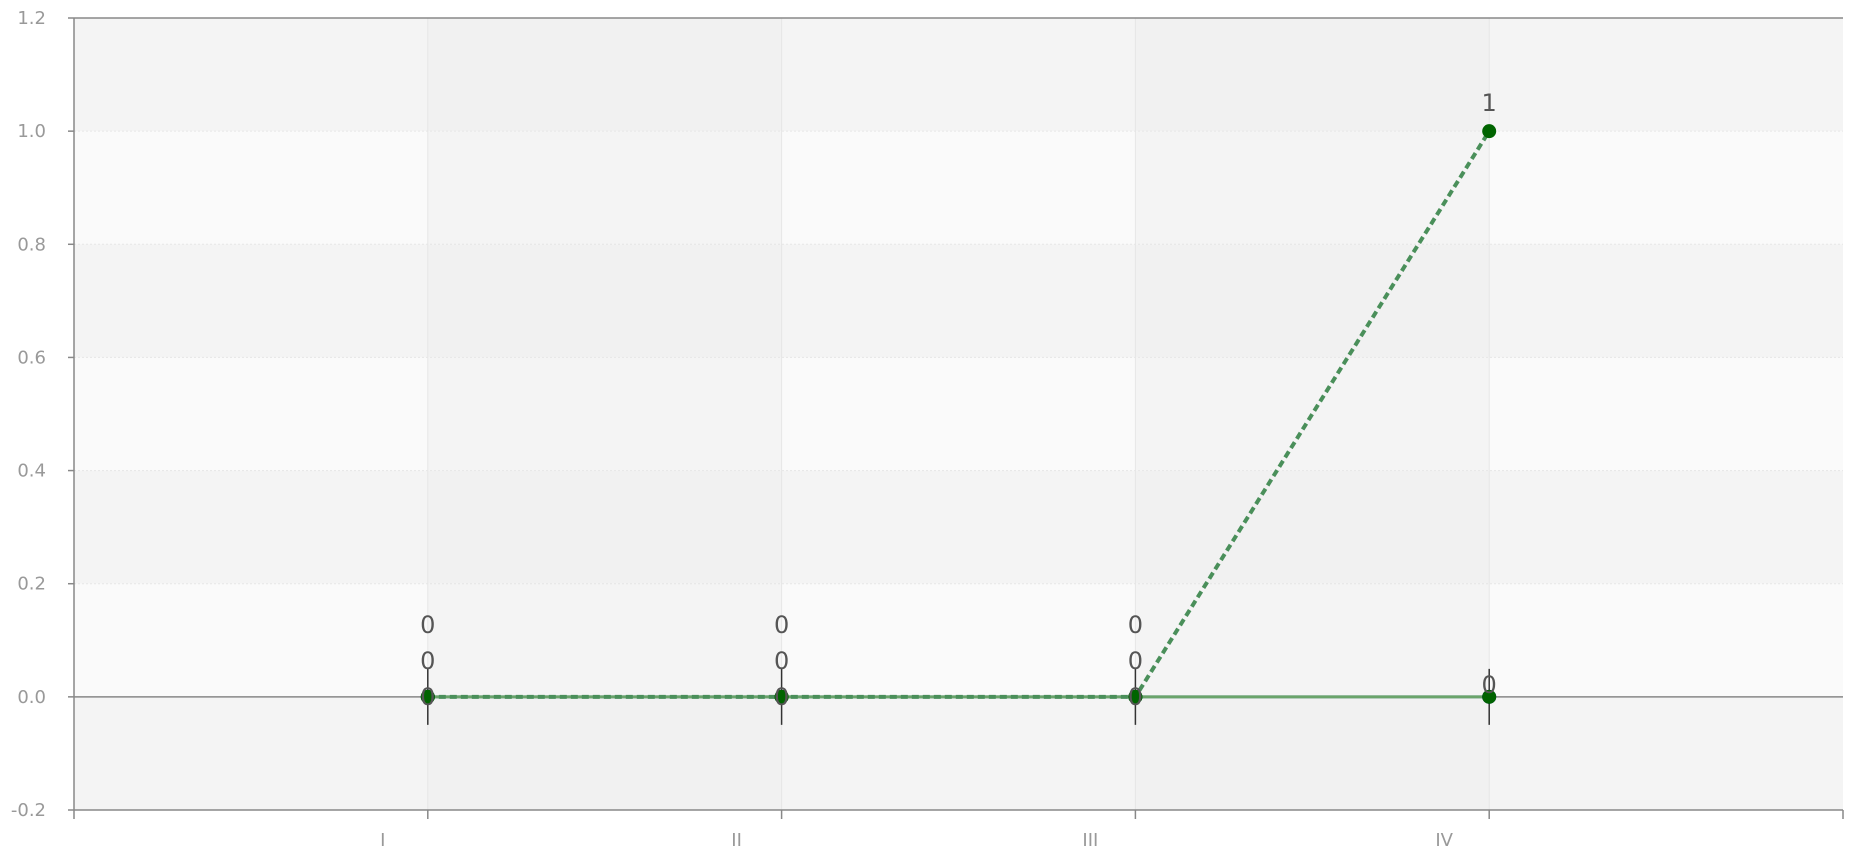  What do you see at coordinates (31, 244) in the screenshot?
I see `y-tick-label: 0.8` at bounding box center [31, 244].